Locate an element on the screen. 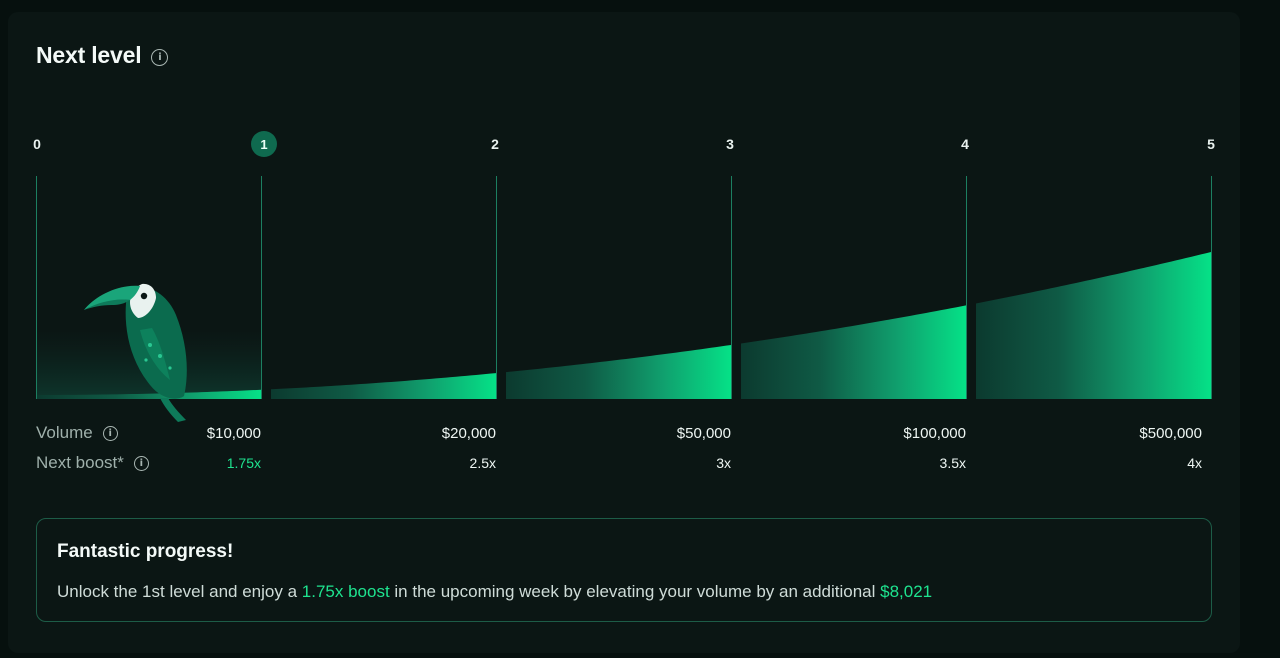 This screenshot has height=658, width=1280. level-0: 0 is located at coordinates (37, 144).